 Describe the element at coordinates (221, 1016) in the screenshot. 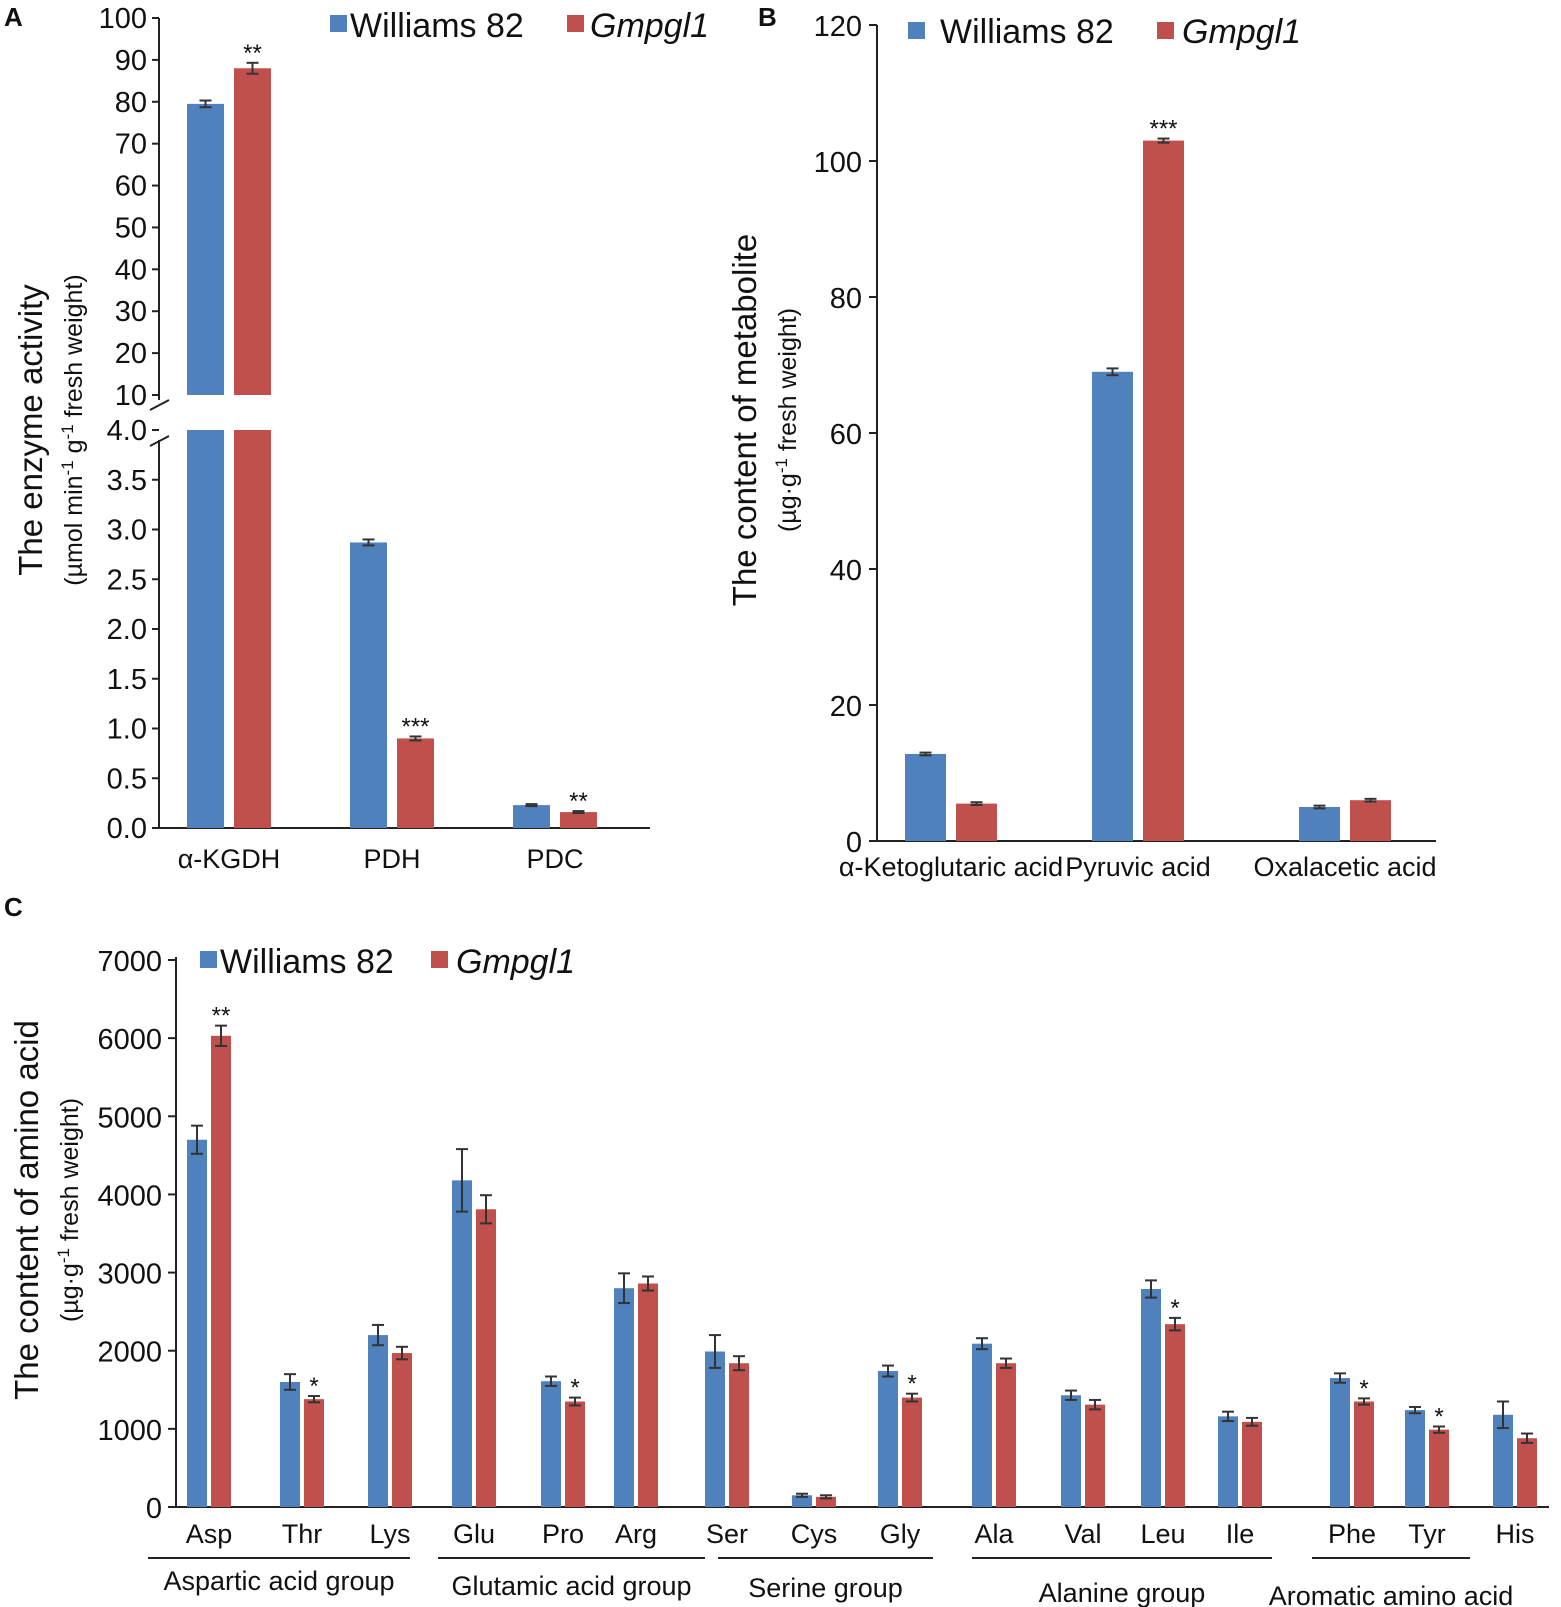

I see `sig-c-asp: **` at that location.